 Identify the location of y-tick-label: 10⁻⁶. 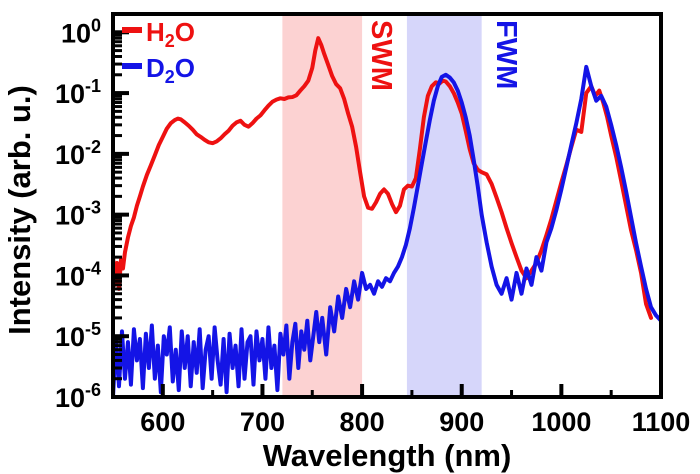
(78, 396).